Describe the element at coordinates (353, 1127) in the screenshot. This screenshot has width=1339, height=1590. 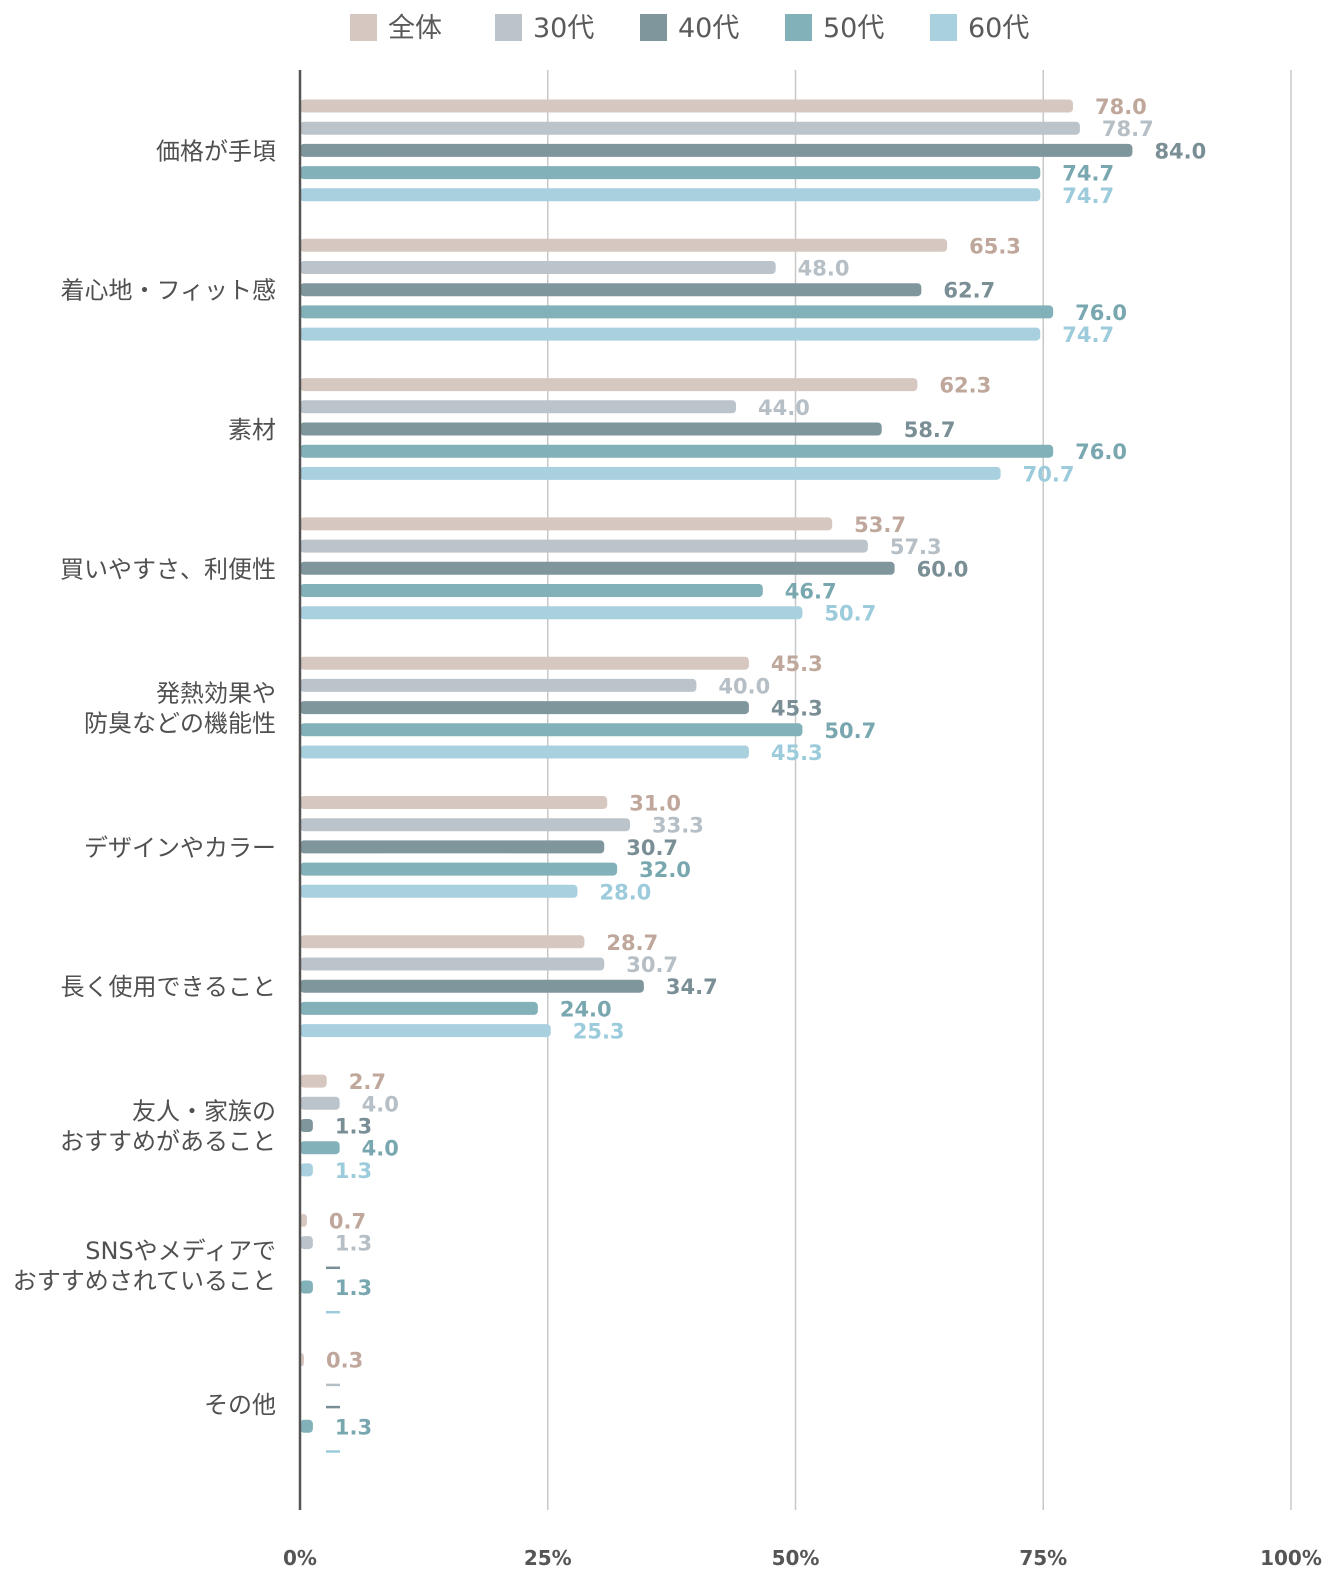
I see `value-label-7-2: 1.3` at that location.